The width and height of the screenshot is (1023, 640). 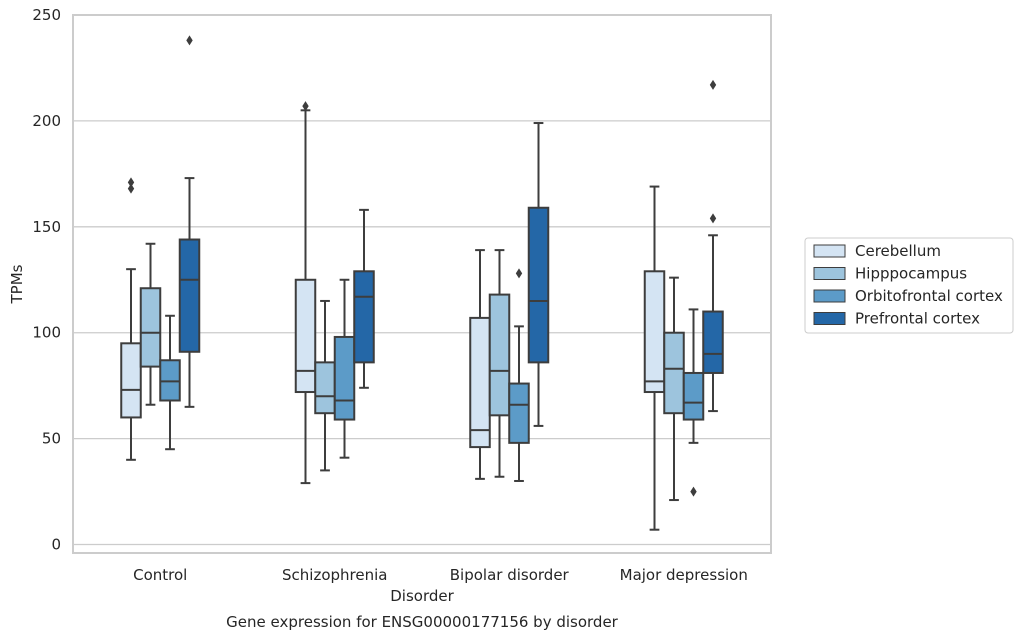 I want to click on y-tick-label: 250, so click(x=46, y=15).